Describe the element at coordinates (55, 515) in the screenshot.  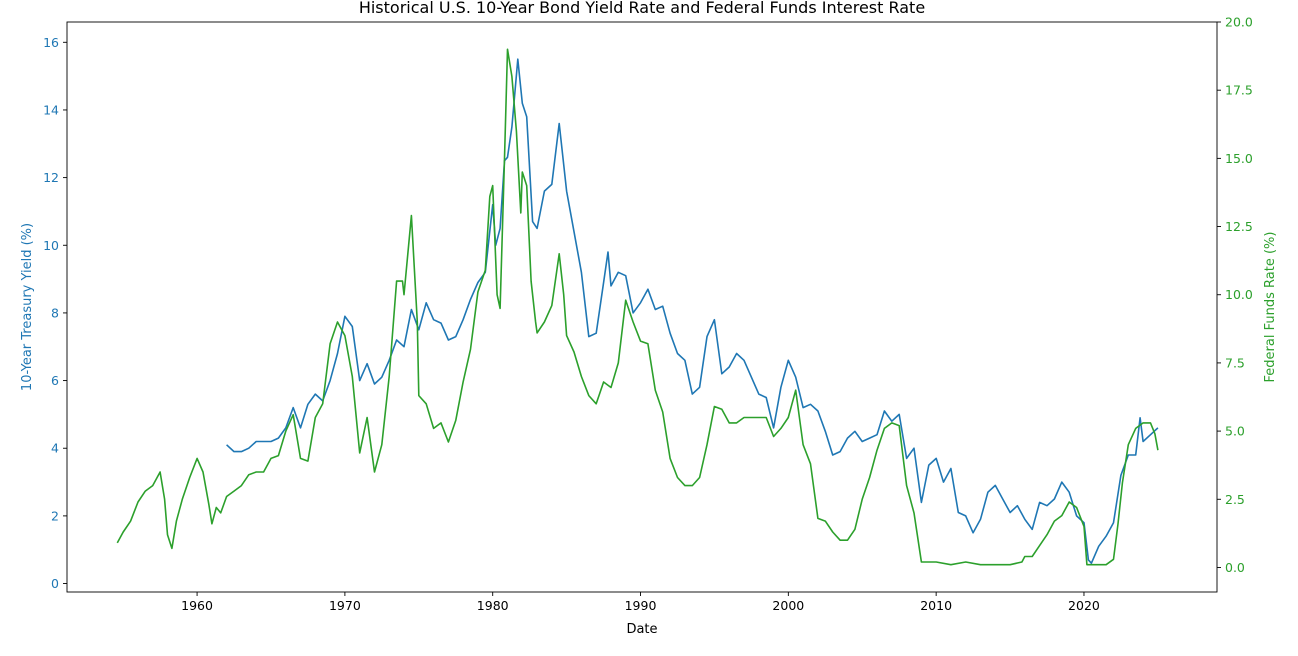
I see `left-tick-label: 2` at that location.